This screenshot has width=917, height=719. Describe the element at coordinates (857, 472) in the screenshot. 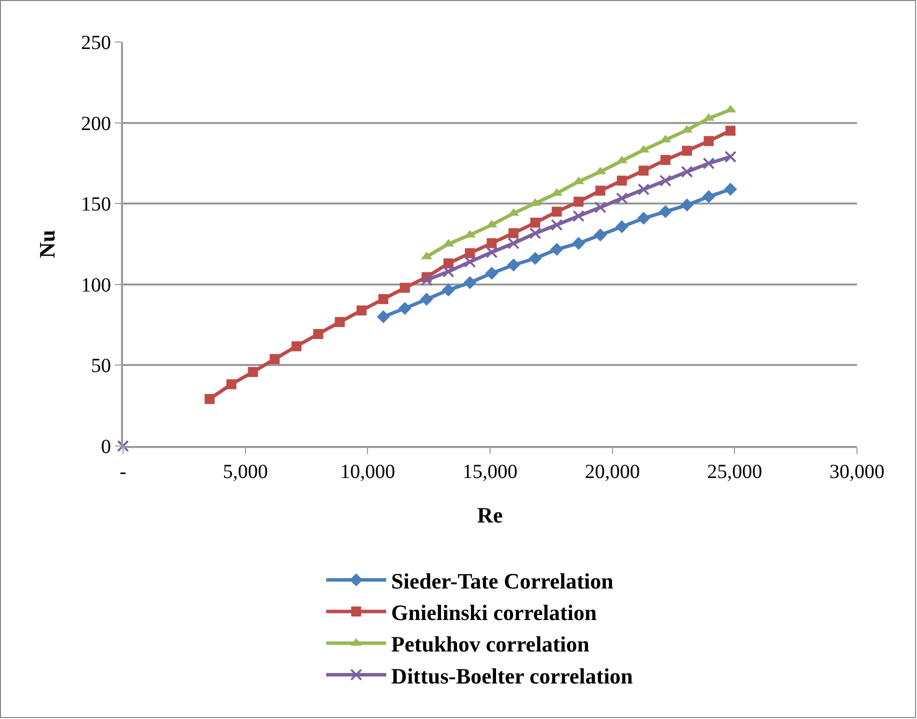

I see `x-tick-label: 30,000` at that location.